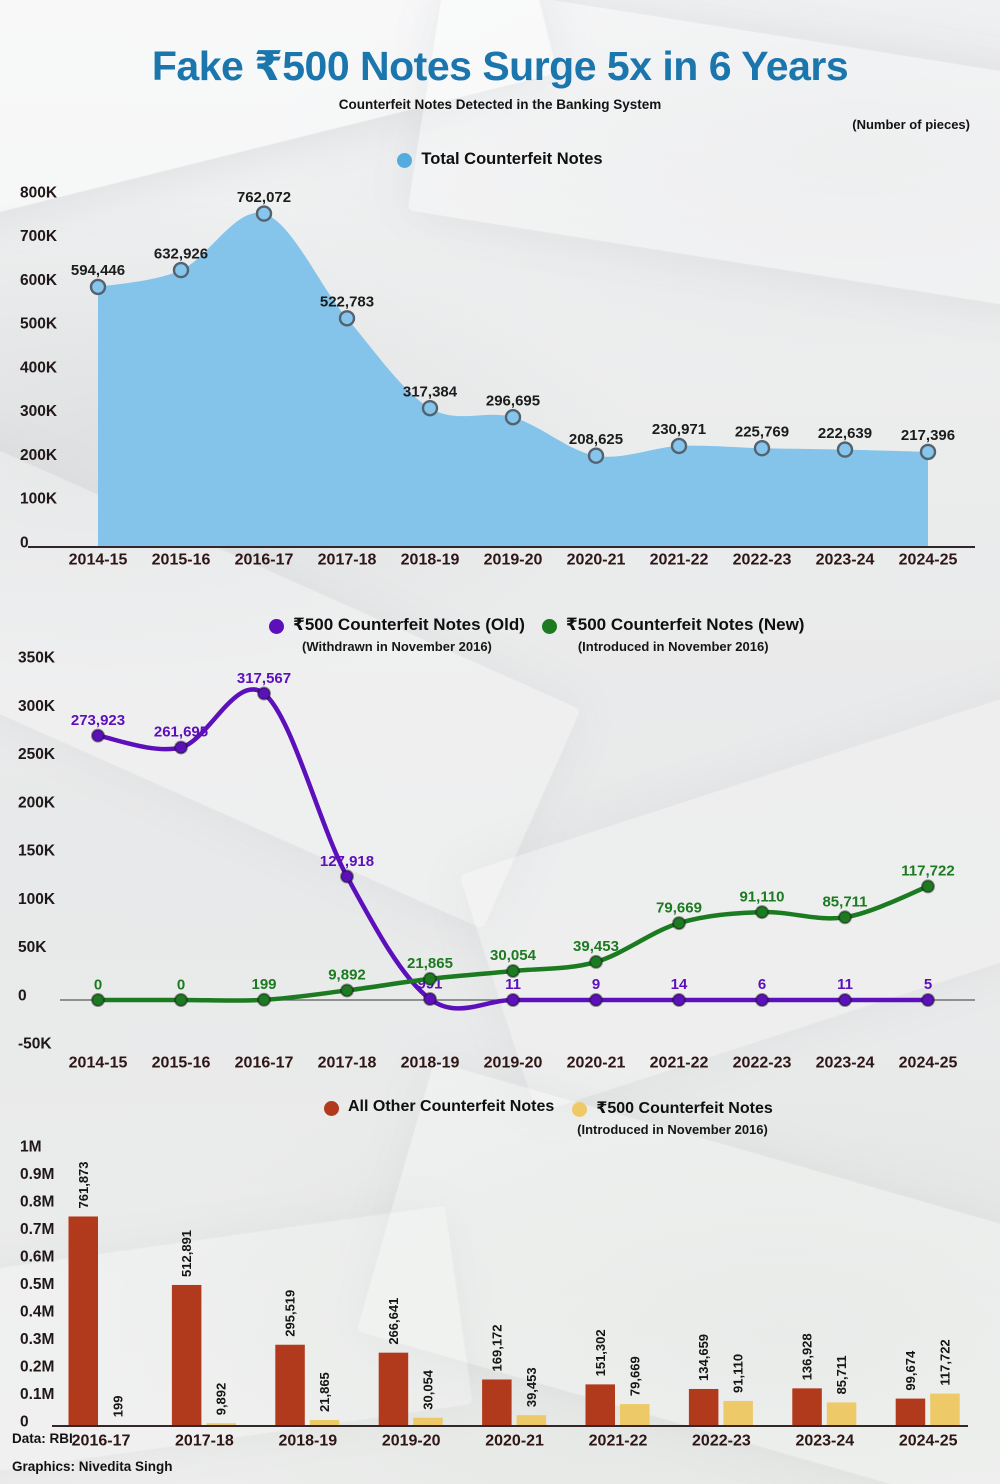 The image size is (1000, 1484). What do you see at coordinates (181, 253) in the screenshot?
I see `data-point-label: 632,926` at bounding box center [181, 253].